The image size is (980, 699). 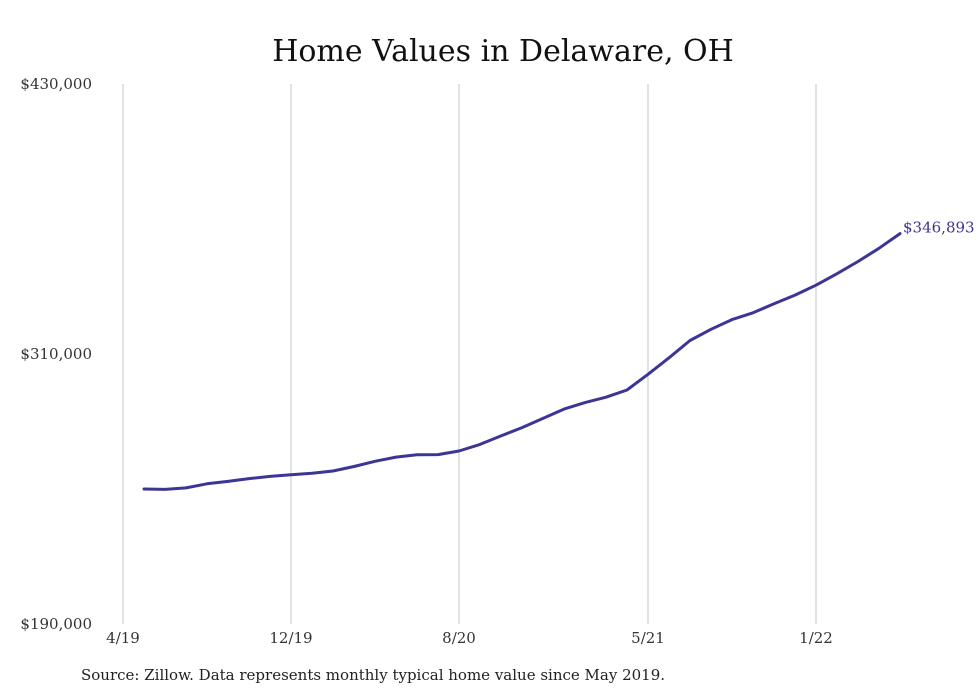 I want to click on x-tick-label: 5/21, so click(x=648, y=638).